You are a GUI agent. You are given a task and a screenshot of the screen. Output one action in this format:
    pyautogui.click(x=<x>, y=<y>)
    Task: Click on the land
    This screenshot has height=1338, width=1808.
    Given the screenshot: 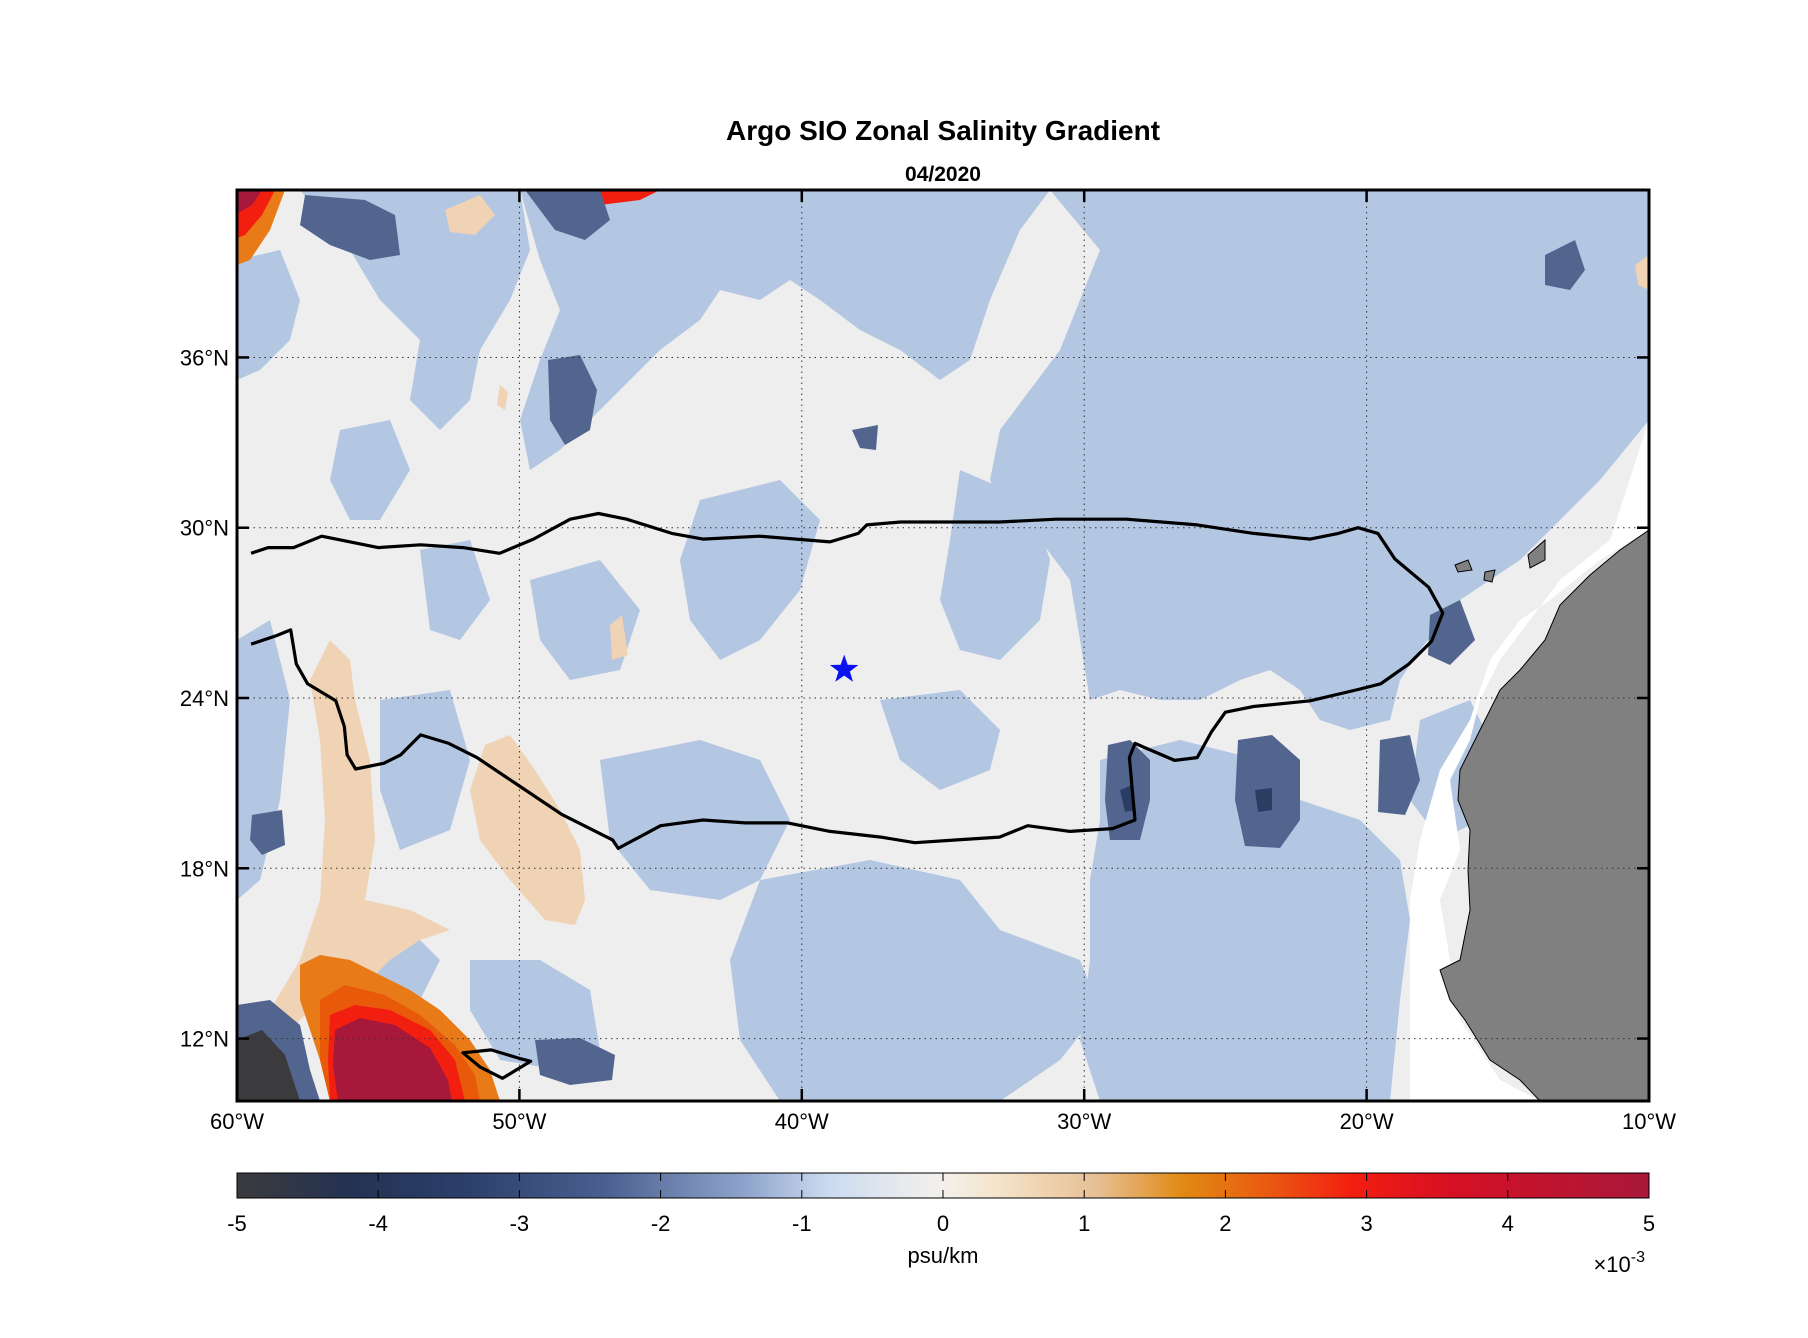 What is the action you would take?
    pyautogui.click(x=1529, y=760)
    